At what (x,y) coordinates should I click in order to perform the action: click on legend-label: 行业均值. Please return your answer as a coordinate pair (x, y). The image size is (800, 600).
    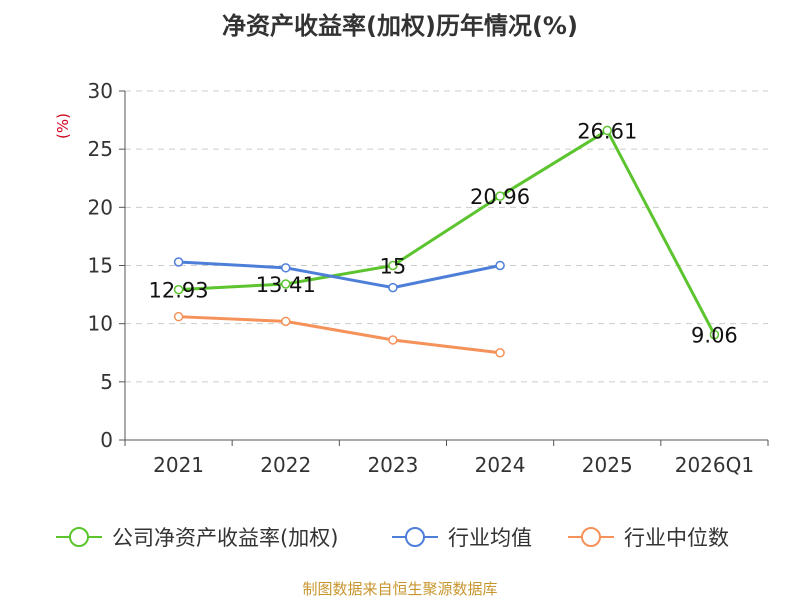
    Looking at the image, I should click on (490, 538).